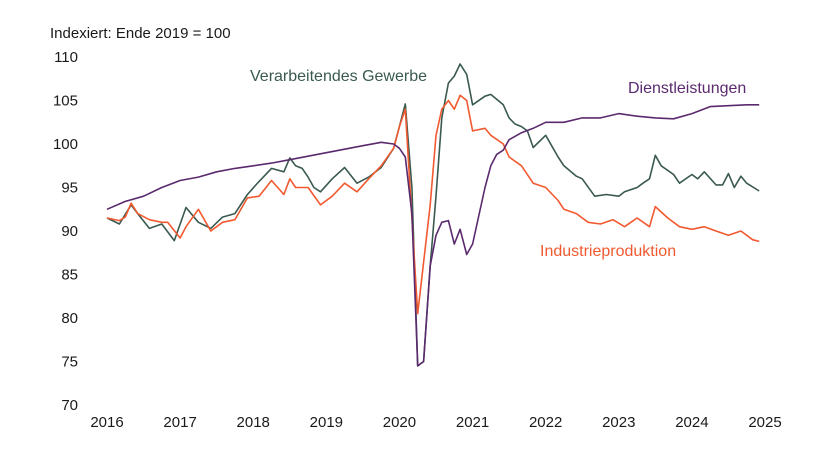  I want to click on x-axis: 2016 2017 2018 2019 2020 2021 2022 2023 2024 2025, so click(435, 422).